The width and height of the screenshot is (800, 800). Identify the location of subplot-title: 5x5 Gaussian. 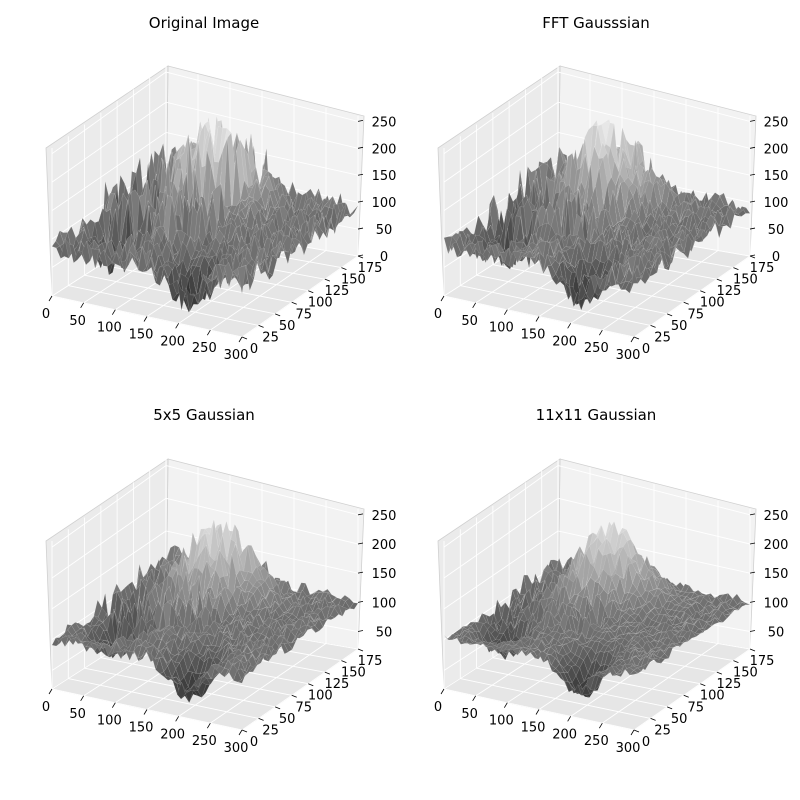
(204, 415).